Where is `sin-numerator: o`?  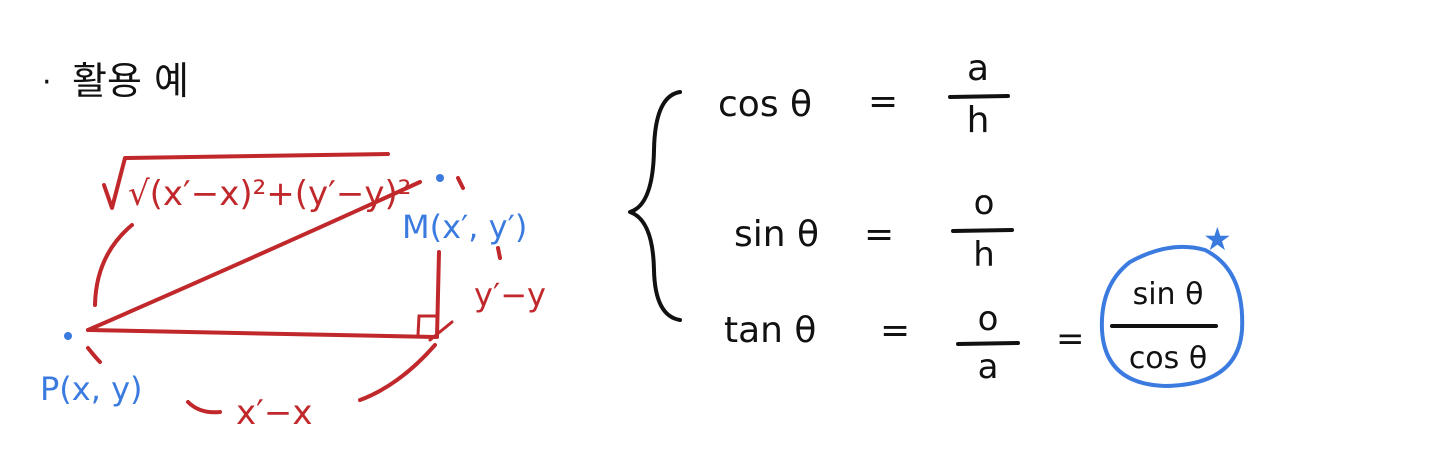 sin-numerator: o is located at coordinates (984, 203).